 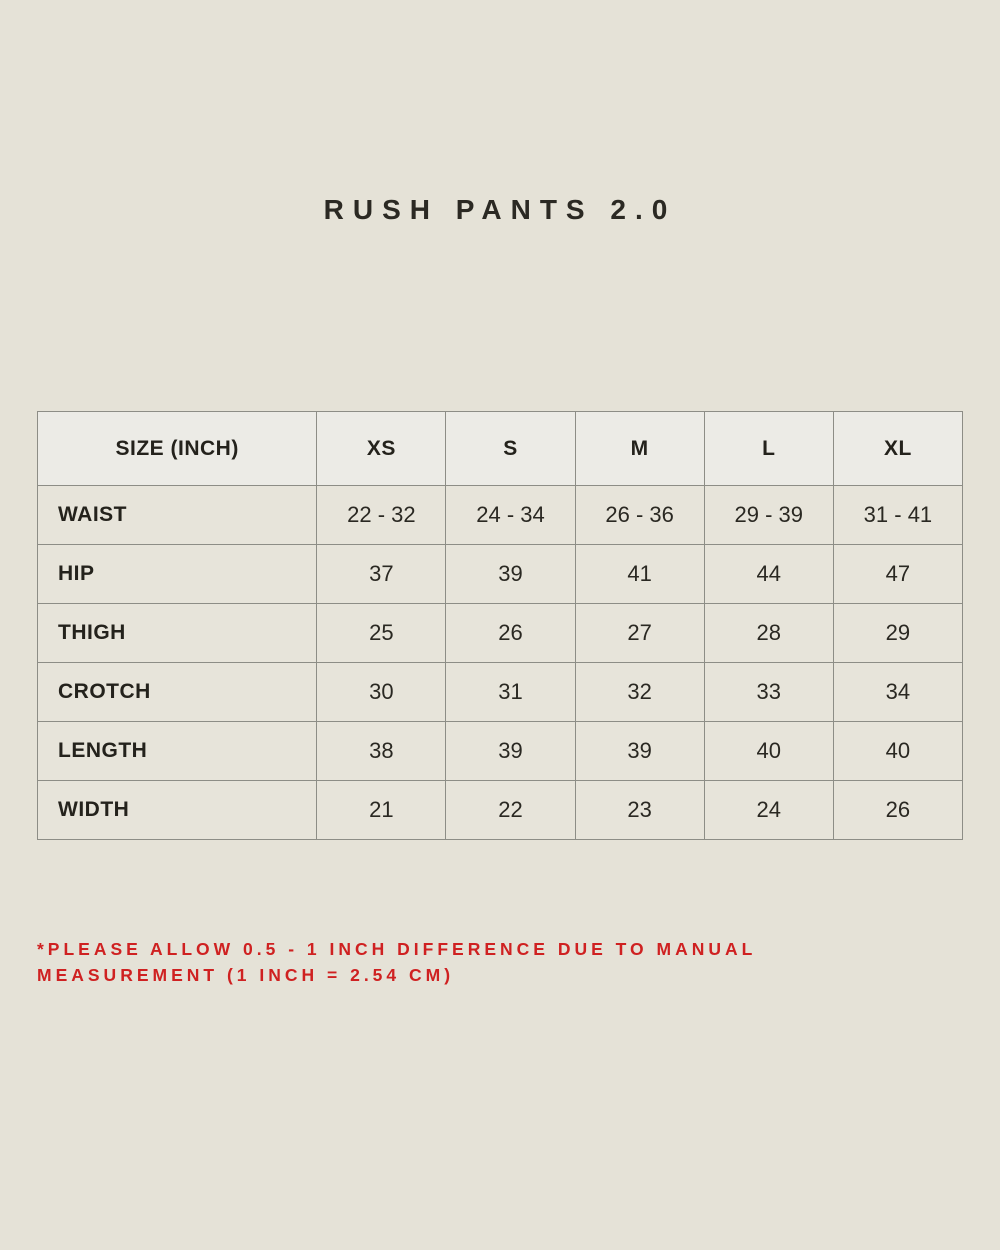 What do you see at coordinates (500, 209) in the screenshot?
I see `page-title: RUSH PANTS 2.0` at bounding box center [500, 209].